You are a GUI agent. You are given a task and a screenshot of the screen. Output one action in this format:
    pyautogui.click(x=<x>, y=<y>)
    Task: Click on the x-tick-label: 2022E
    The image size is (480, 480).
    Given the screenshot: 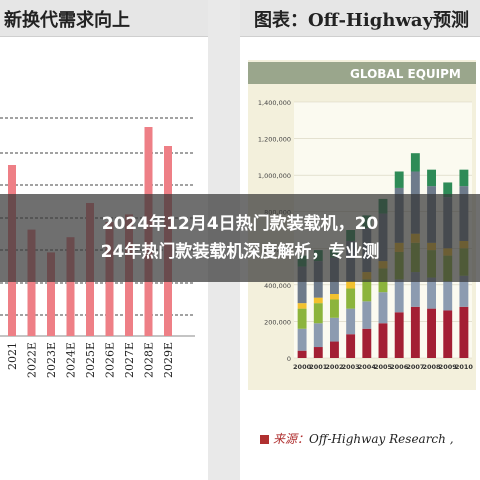 What is the action you would take?
    pyautogui.click(x=32, y=360)
    